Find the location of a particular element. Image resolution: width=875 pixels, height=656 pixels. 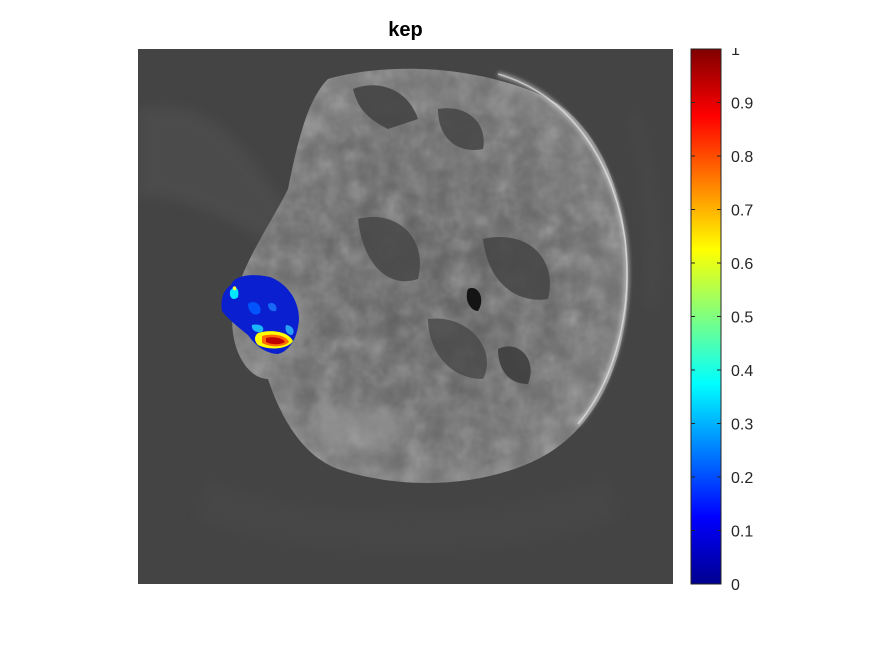

colorbar-tick-label: 0.8 is located at coordinates (742, 157).